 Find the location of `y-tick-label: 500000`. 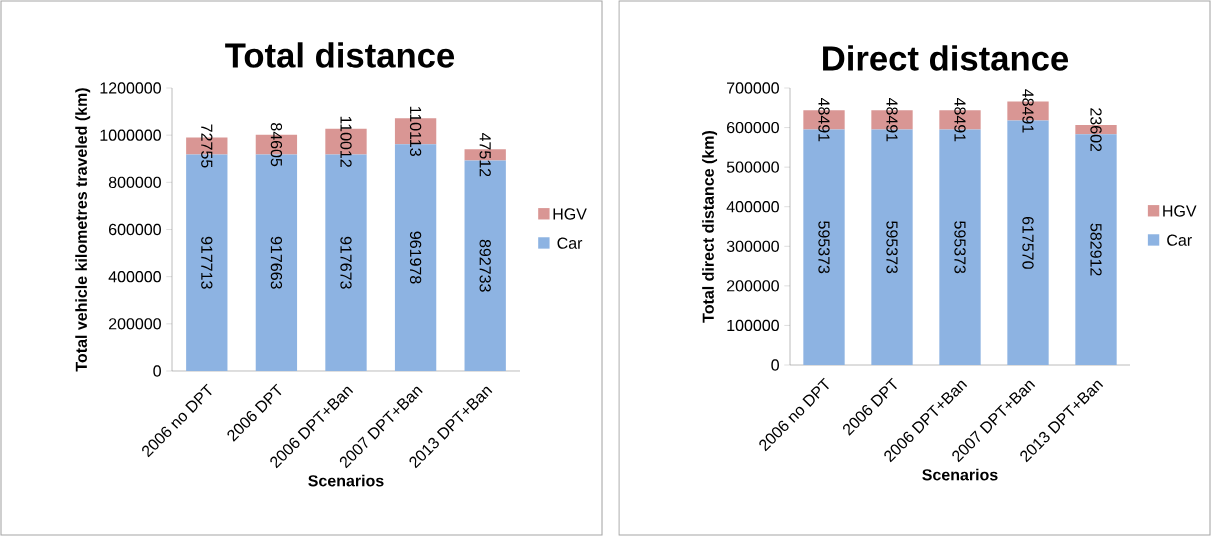

y-tick-label: 500000 is located at coordinates (752, 167).